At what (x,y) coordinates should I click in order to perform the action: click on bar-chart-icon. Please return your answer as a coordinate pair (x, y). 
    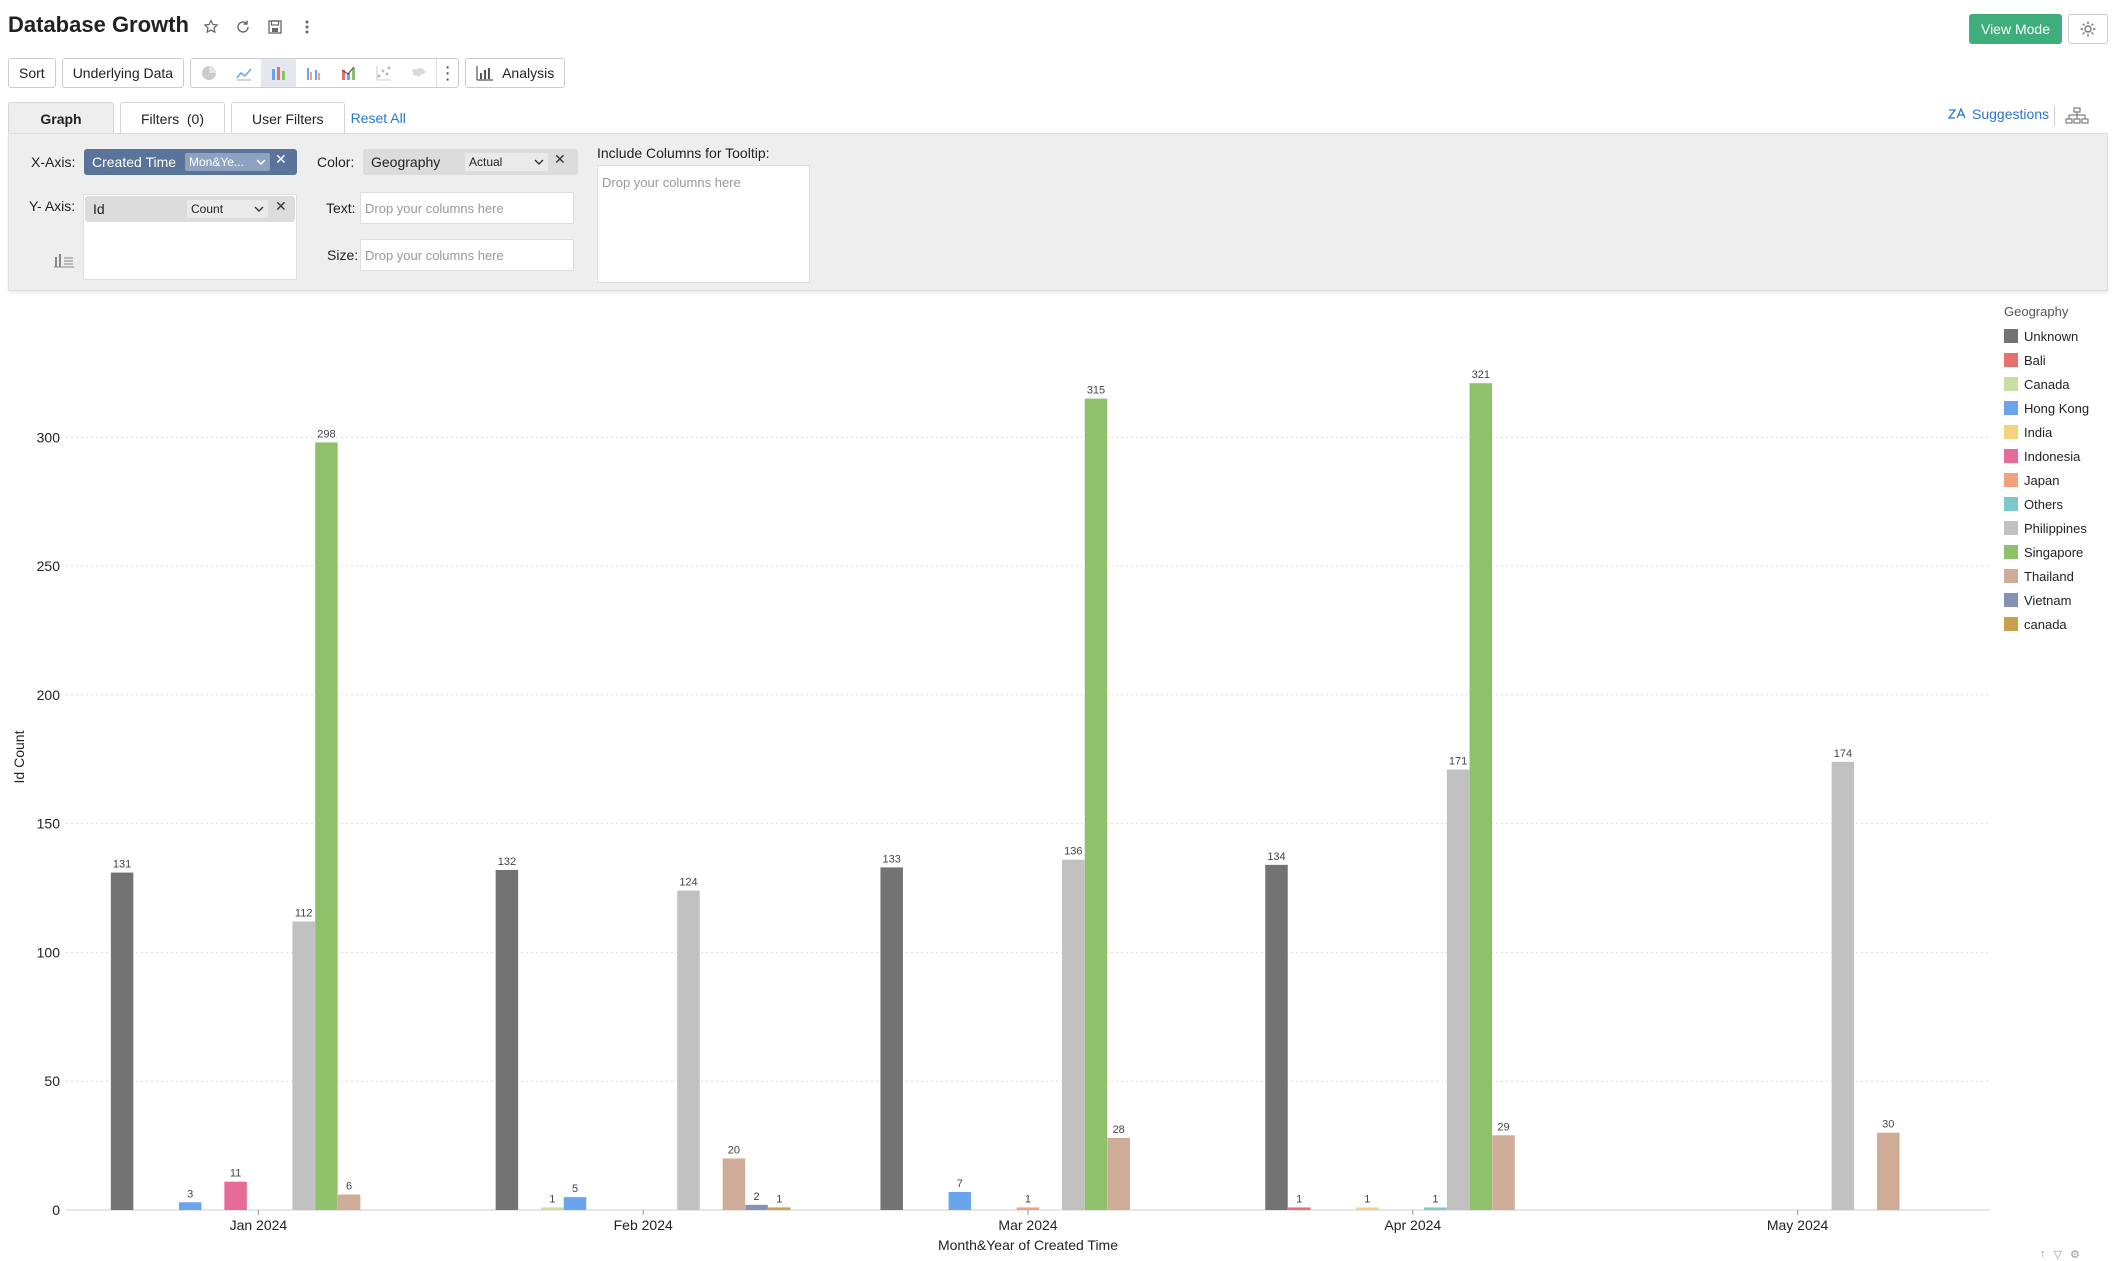
    Looking at the image, I should click on (279, 73).